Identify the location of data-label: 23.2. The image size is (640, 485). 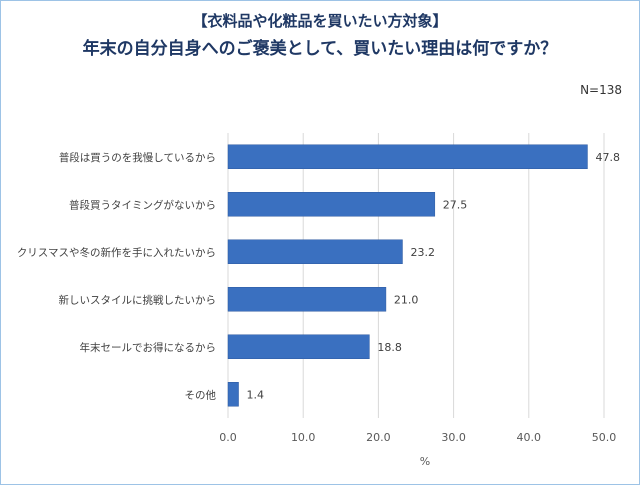
(422, 252).